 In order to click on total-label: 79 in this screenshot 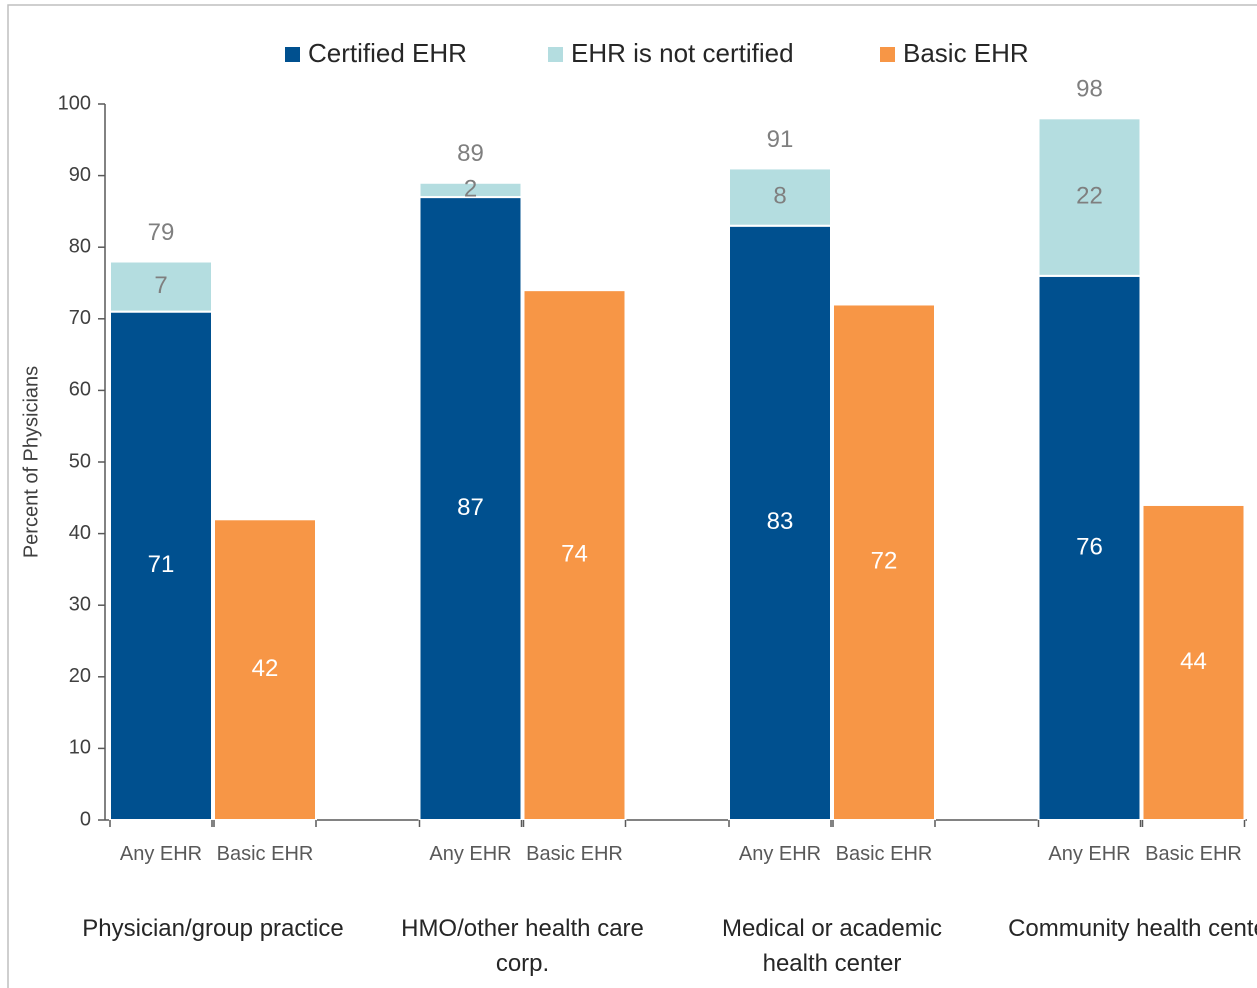, I will do `click(161, 232)`.